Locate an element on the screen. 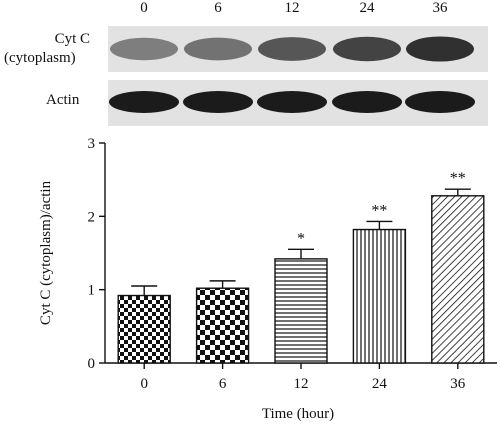 The height and width of the screenshot is (428, 500). significance-36: ** is located at coordinates (458, 178).